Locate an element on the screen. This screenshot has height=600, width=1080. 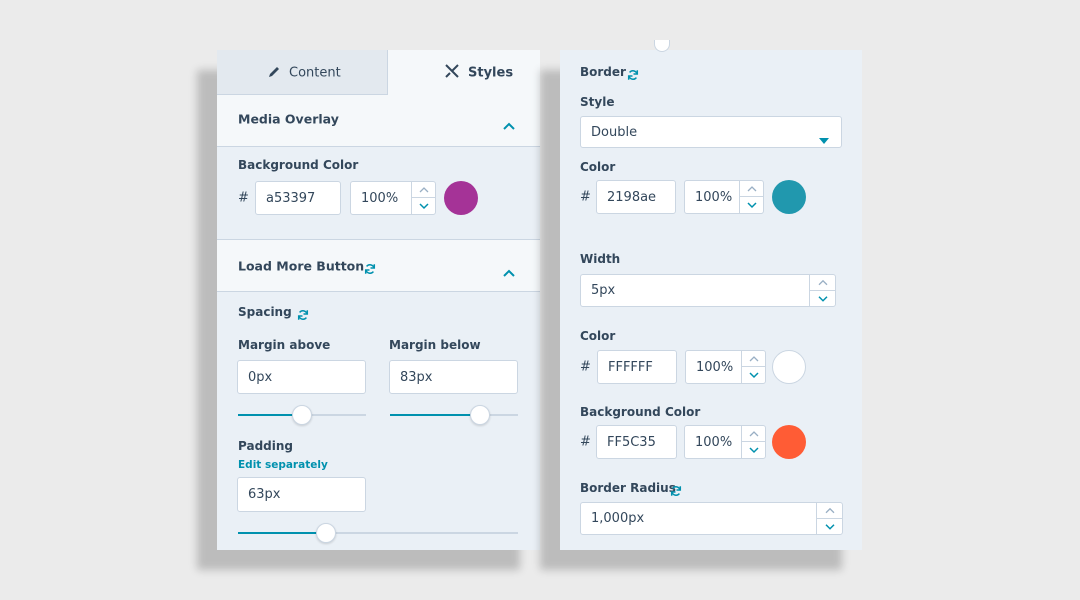
hex-input: a53397 is located at coordinates (298, 198).